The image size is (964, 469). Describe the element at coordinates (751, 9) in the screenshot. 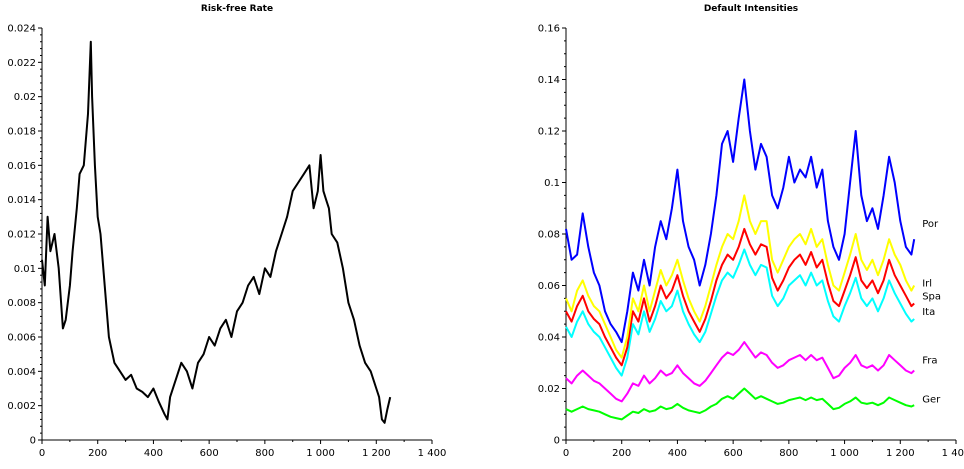

I see `chart-title: Default Intensities` at that location.